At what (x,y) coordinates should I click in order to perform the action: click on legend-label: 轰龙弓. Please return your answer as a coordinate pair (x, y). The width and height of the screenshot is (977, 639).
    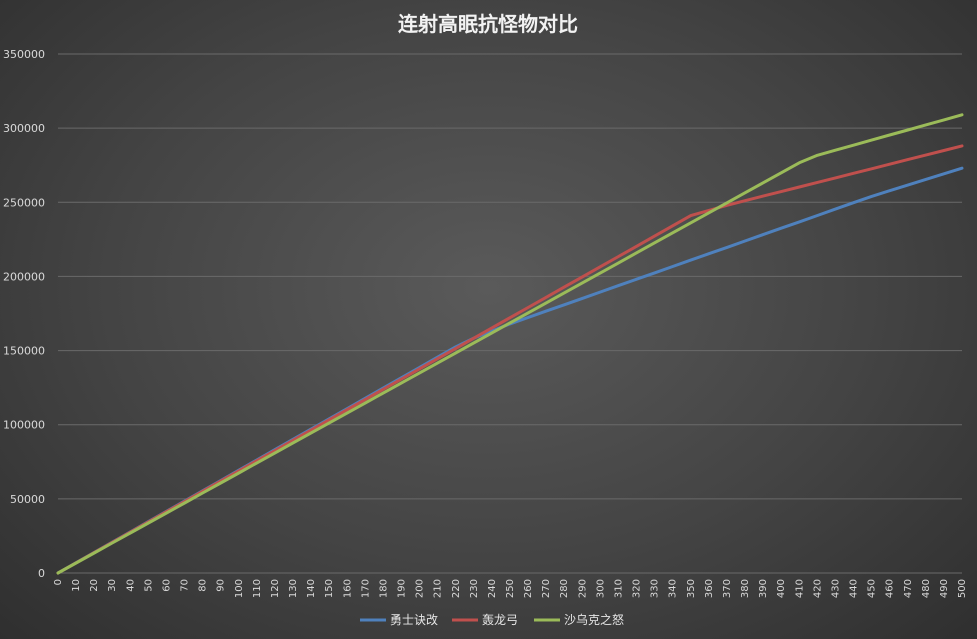
    Looking at the image, I should click on (500, 619).